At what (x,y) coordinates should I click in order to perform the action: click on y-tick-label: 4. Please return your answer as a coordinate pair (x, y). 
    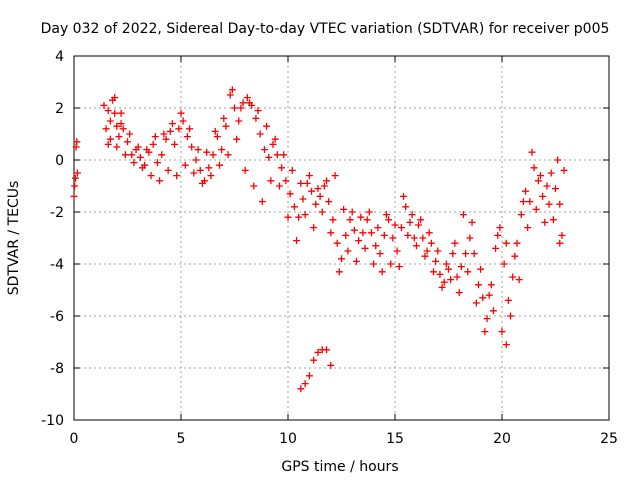
    Looking at the image, I should click on (59, 57).